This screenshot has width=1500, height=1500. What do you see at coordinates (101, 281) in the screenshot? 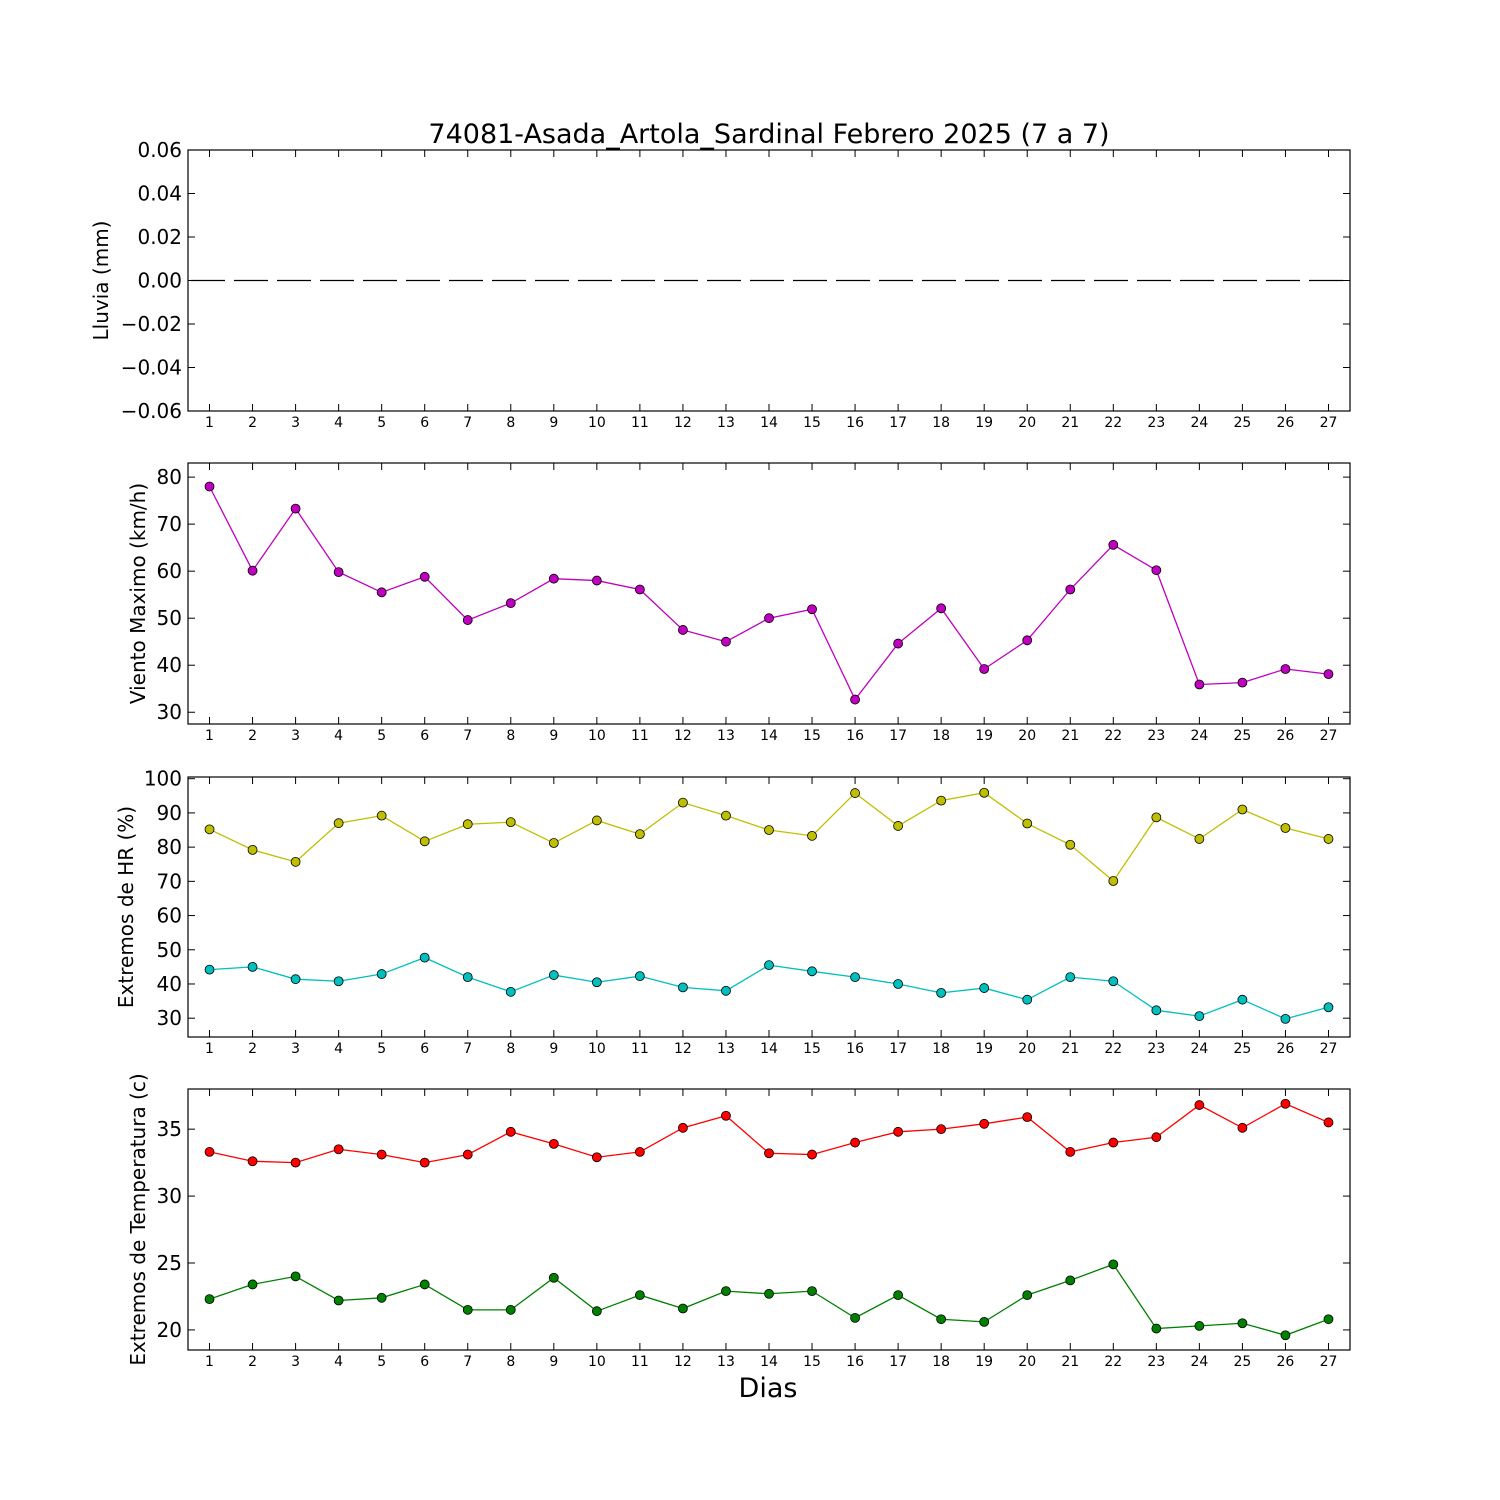
I see `y-axis-label: Lluvia (mm)` at bounding box center [101, 281].